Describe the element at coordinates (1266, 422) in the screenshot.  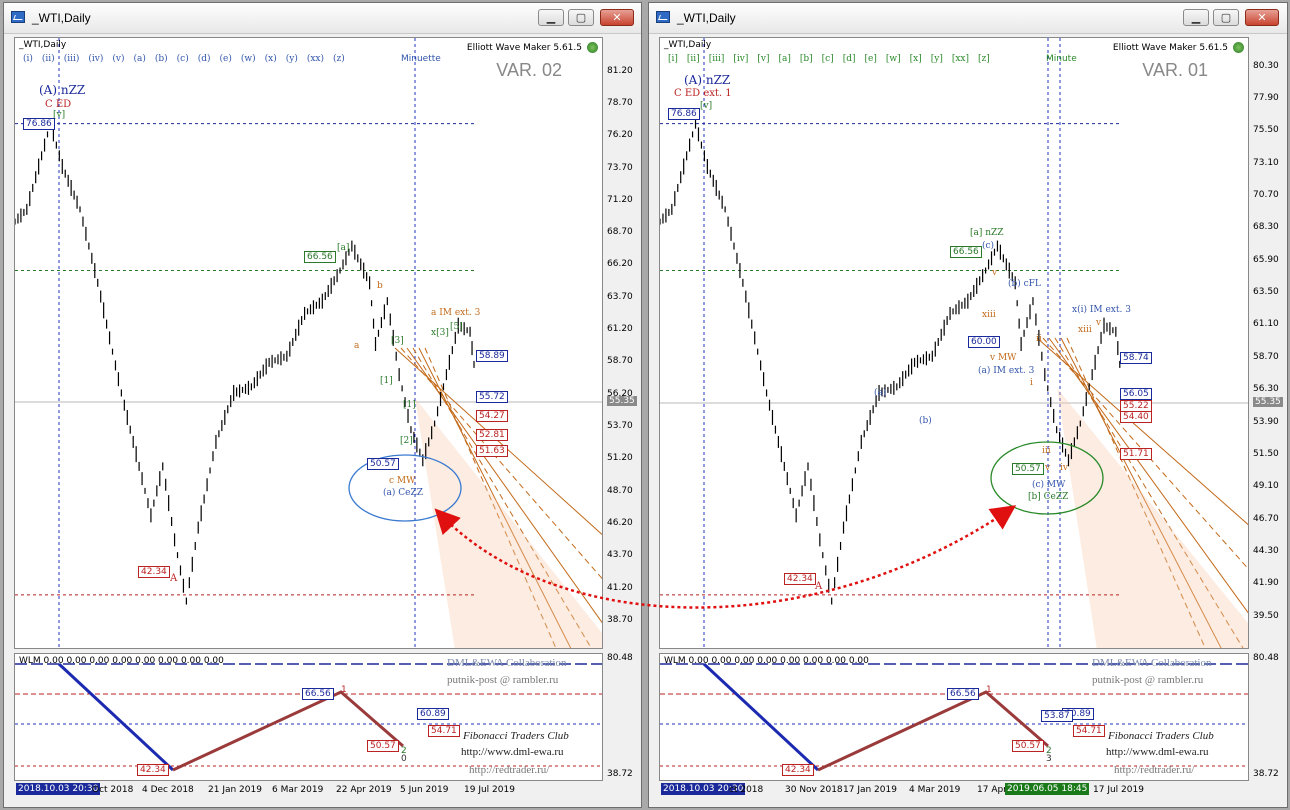
I see `price-scale-tick: 53.90` at that location.